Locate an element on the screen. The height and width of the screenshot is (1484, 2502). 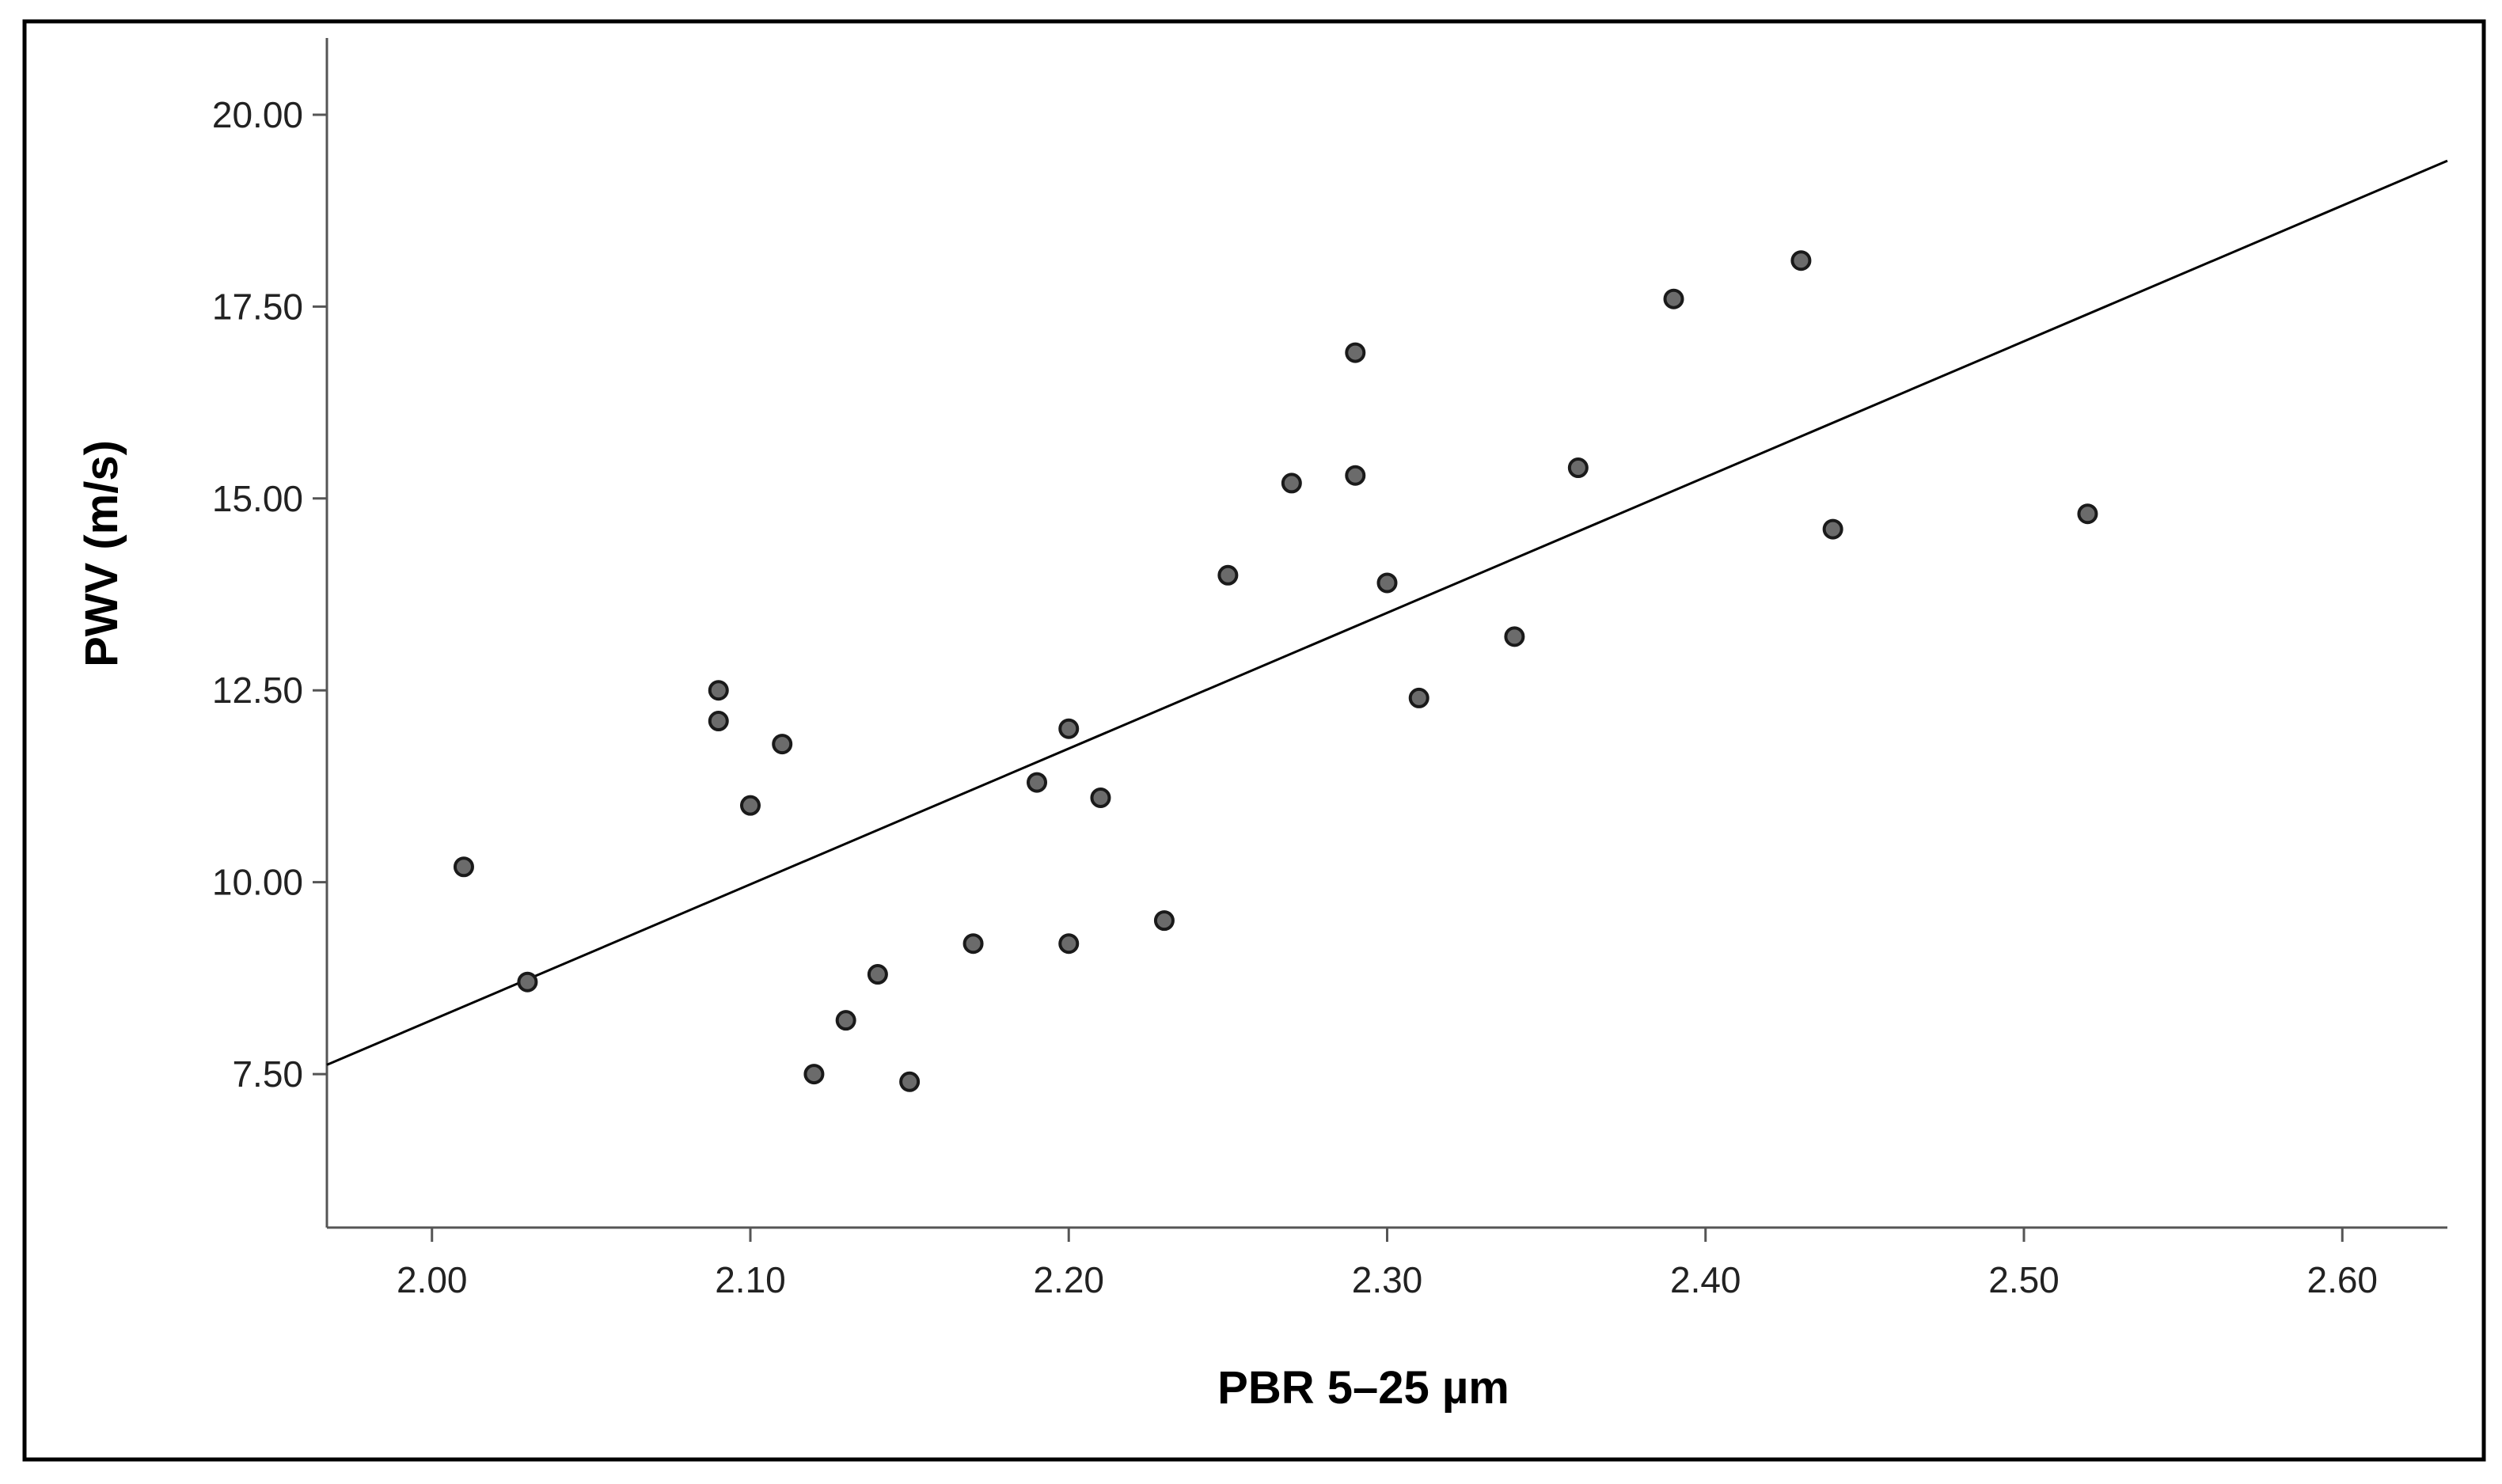
x-tick-label: 2.60 is located at coordinates (2342, 1279).